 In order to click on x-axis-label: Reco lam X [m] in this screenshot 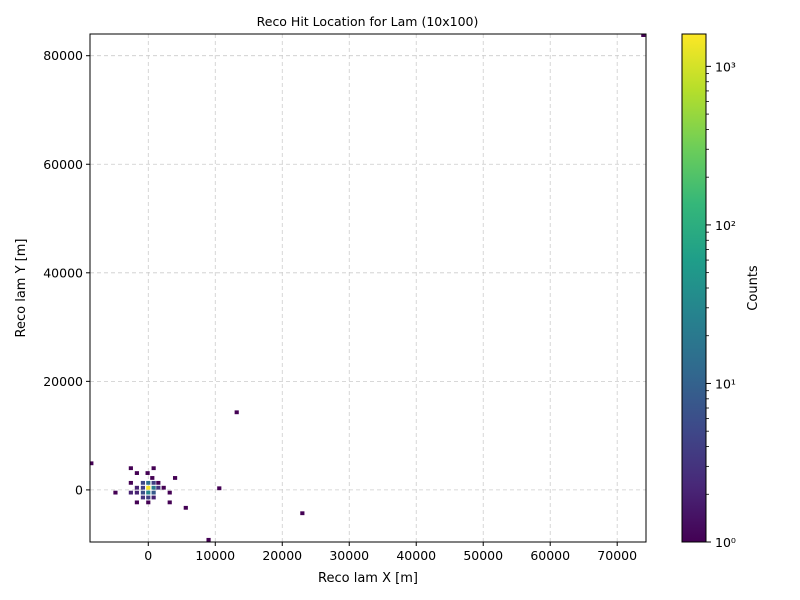, I will do `click(368, 578)`.